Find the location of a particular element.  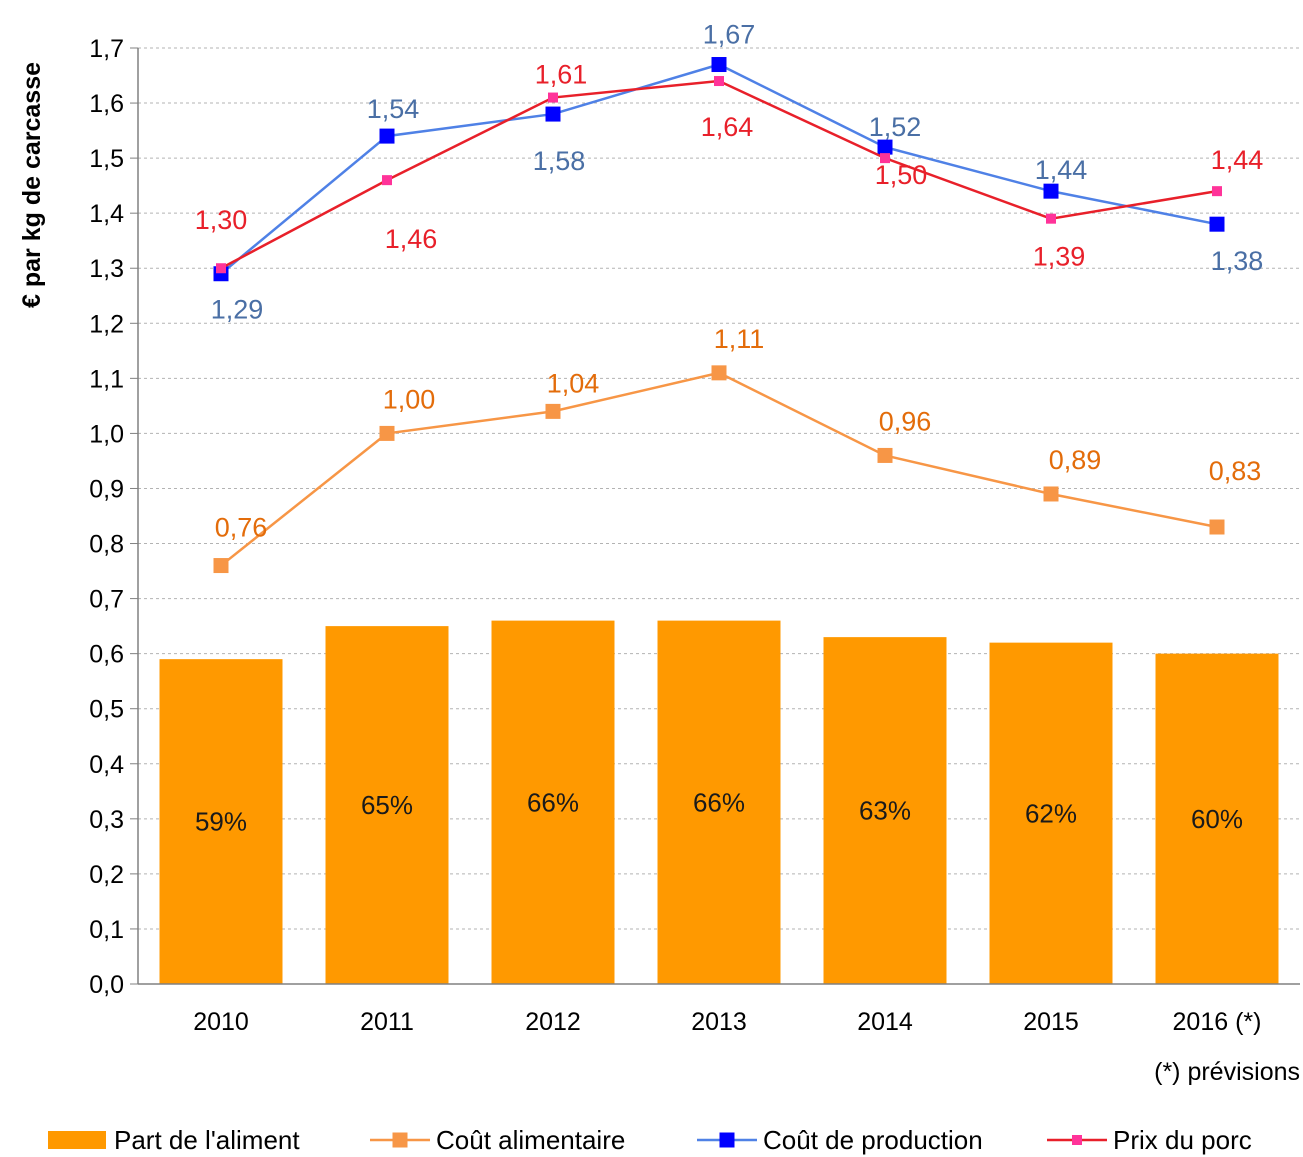

data-label: 1,54 is located at coordinates (393, 109).